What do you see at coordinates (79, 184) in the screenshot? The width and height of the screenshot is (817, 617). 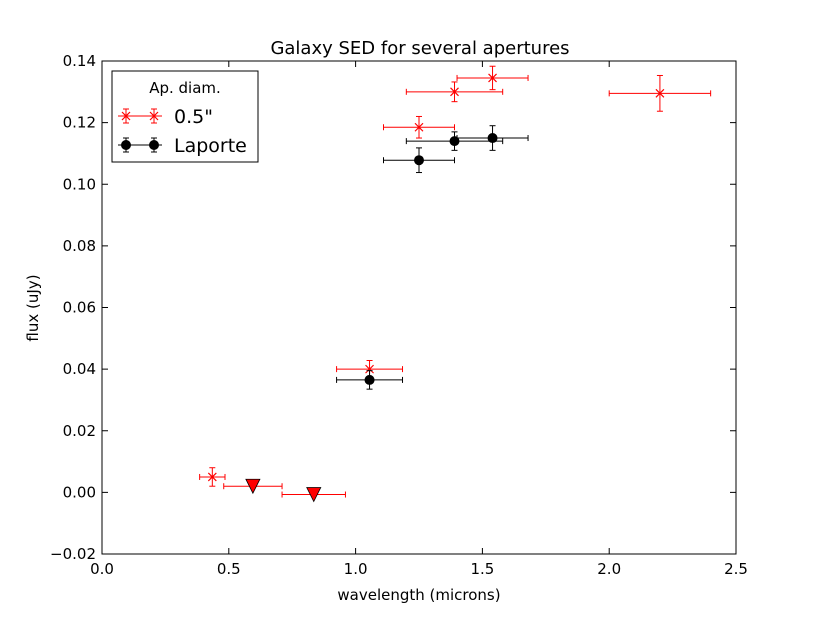 I see `y-tick-label: 0.10` at bounding box center [79, 184].